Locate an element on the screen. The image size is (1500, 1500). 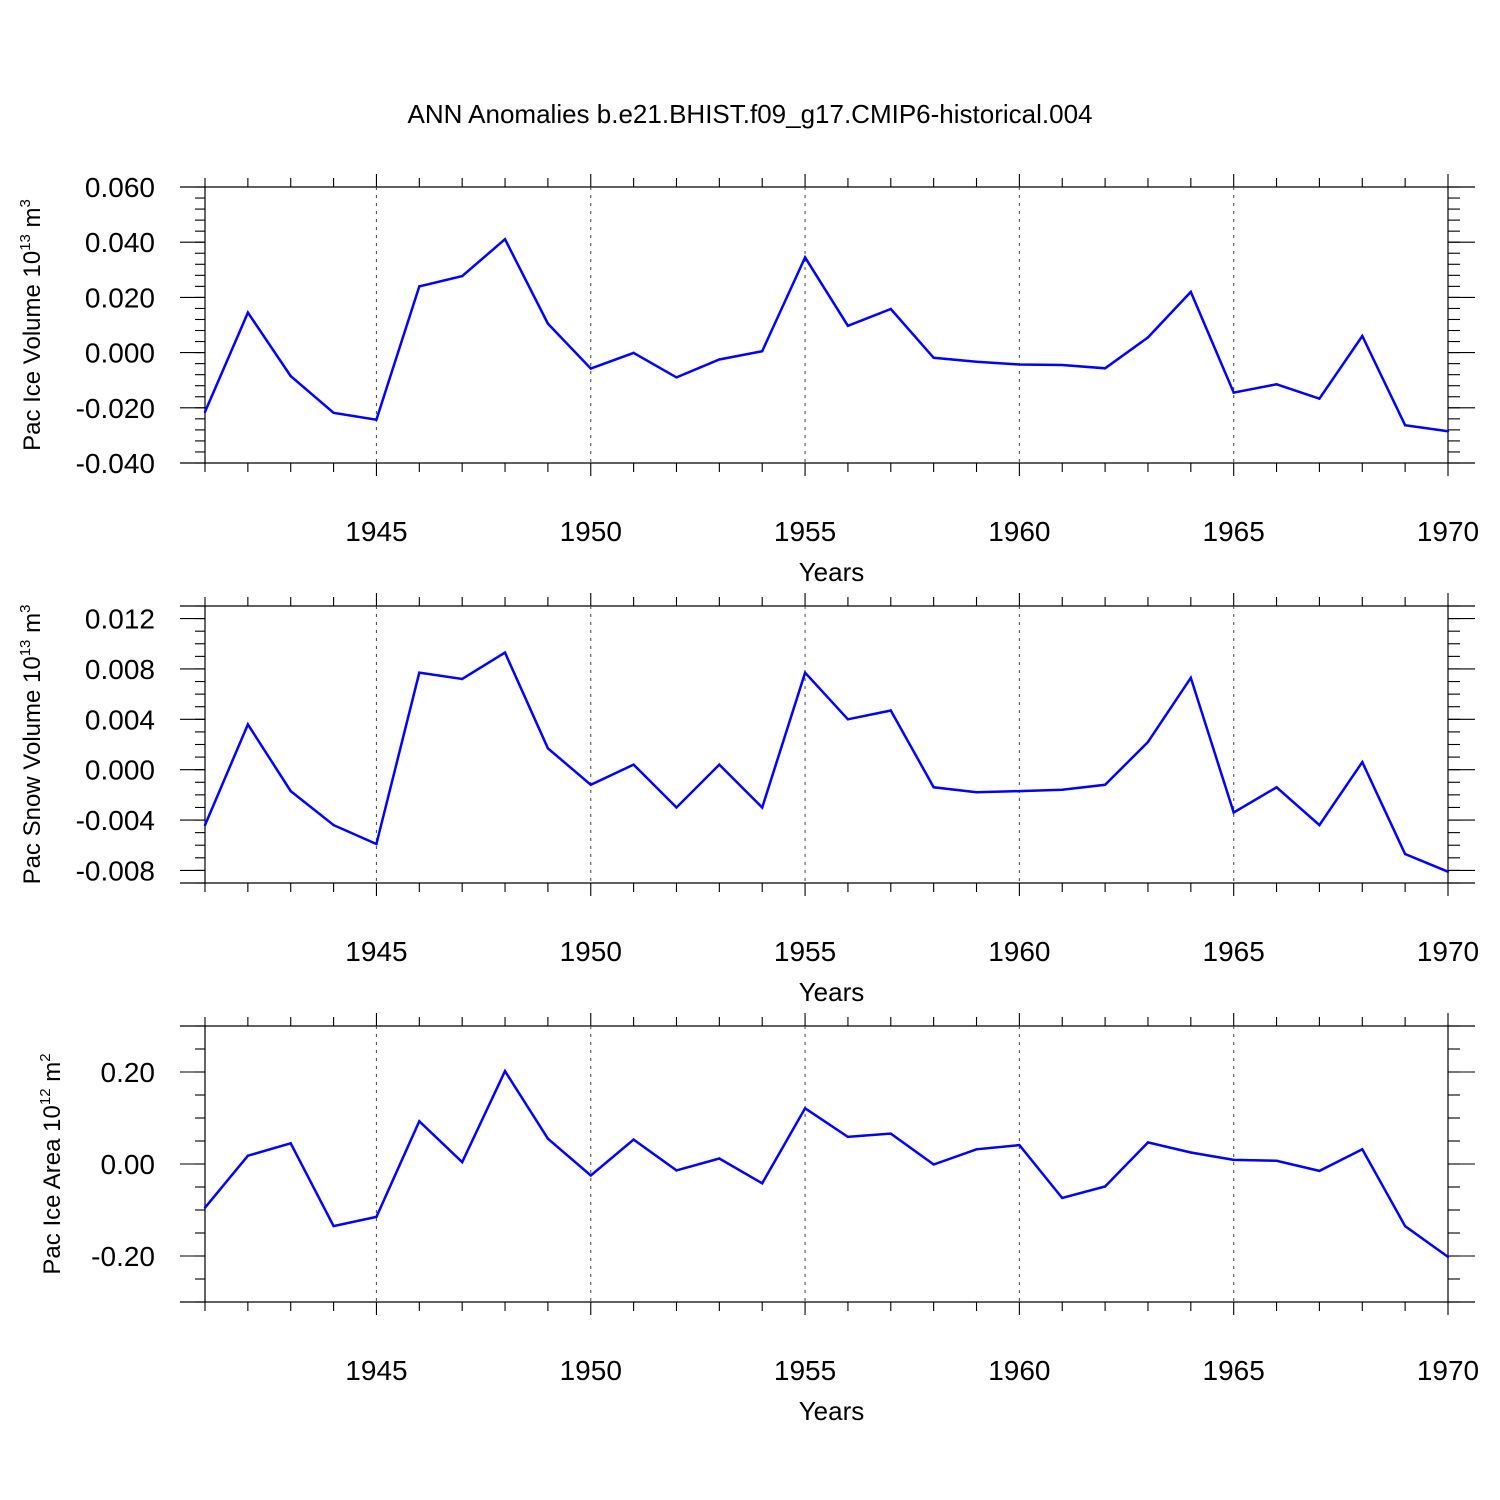
y-axis-label: Pac Ice Area 1012 m2 is located at coordinates (51, 1163).